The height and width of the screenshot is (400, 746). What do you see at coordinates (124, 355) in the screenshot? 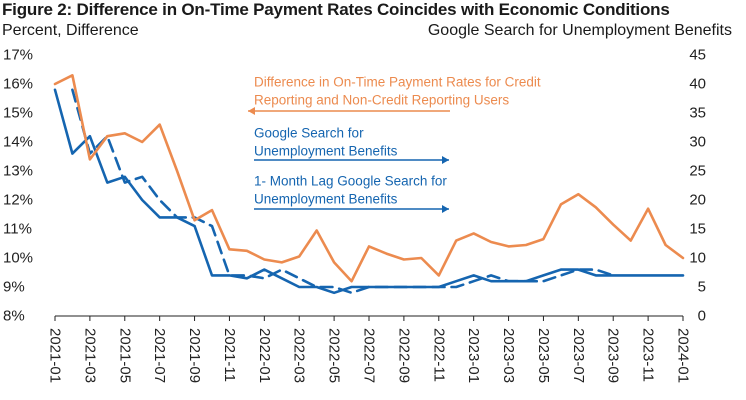
I see `x-tick-label: 2021-05` at bounding box center [124, 355].